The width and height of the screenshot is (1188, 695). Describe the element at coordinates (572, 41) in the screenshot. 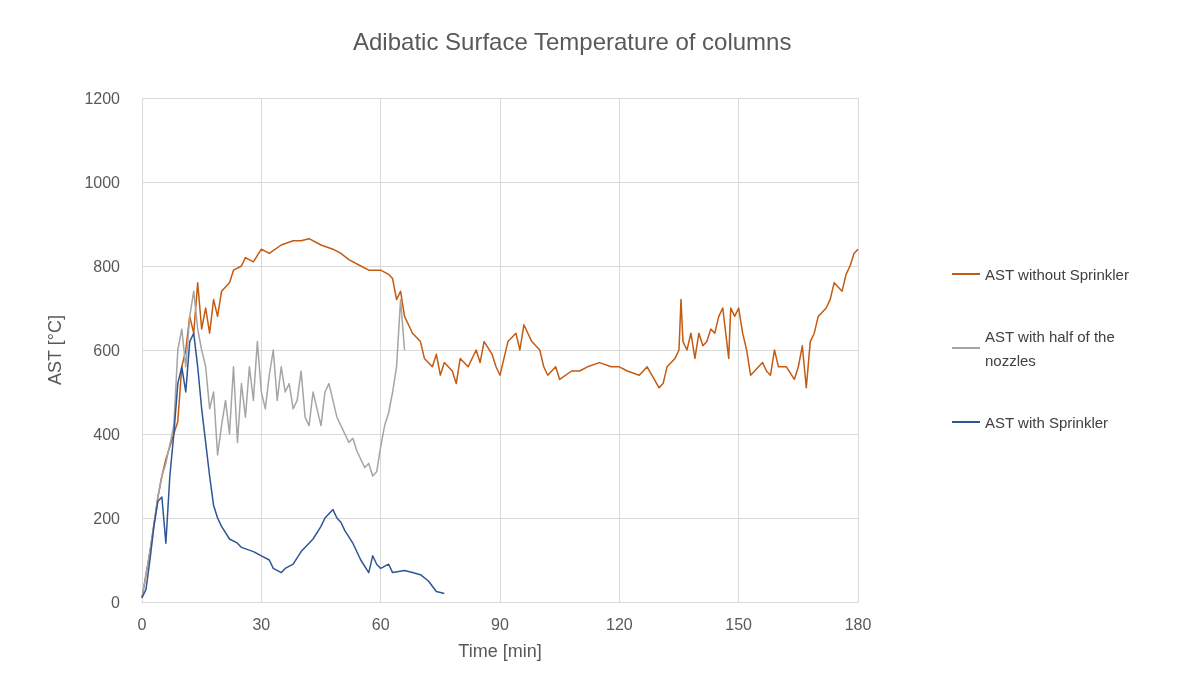

I see `chart-title: Adibatic Surface Temperature of columns` at that location.